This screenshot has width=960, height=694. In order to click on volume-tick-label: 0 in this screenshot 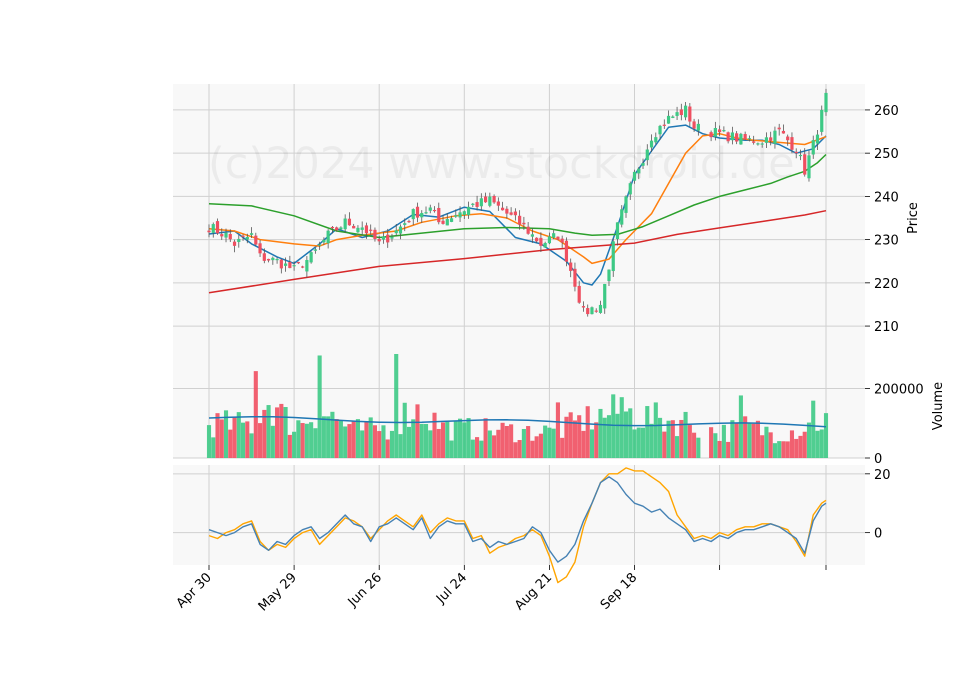, I will do `click(878, 459)`.